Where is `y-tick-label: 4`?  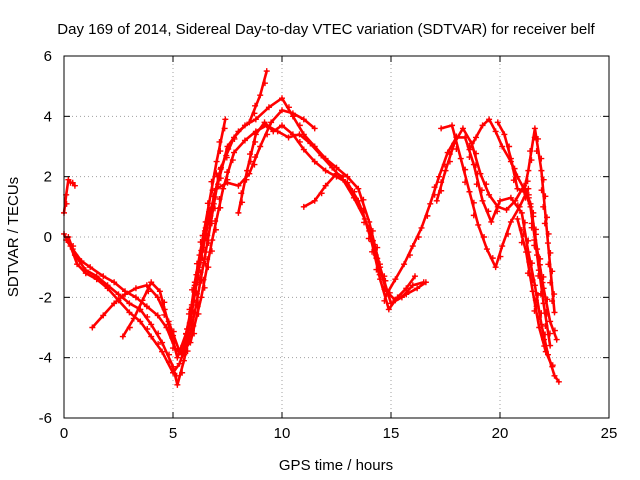
y-tick-label: 4 is located at coordinates (48, 116).